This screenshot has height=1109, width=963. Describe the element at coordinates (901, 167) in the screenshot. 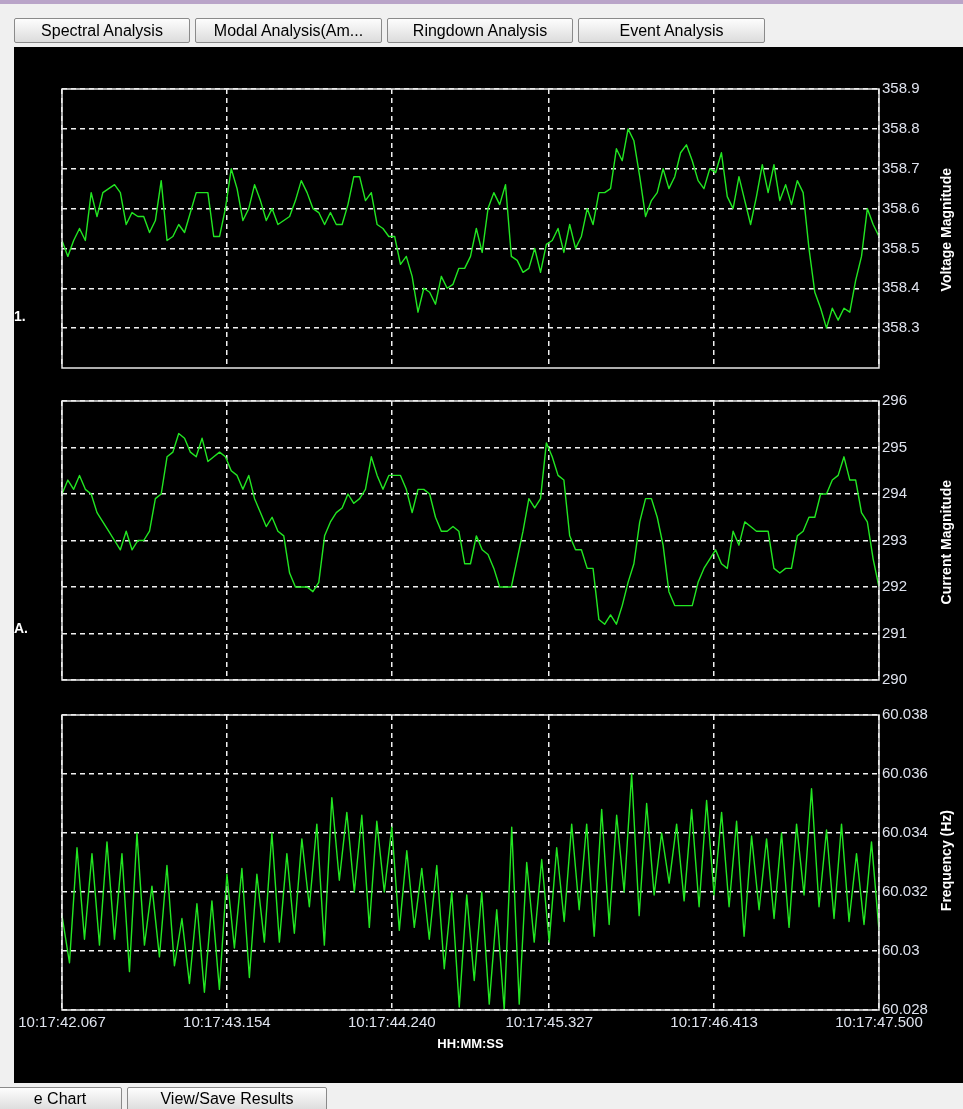

I see `y-tick-label: 358.7` at that location.